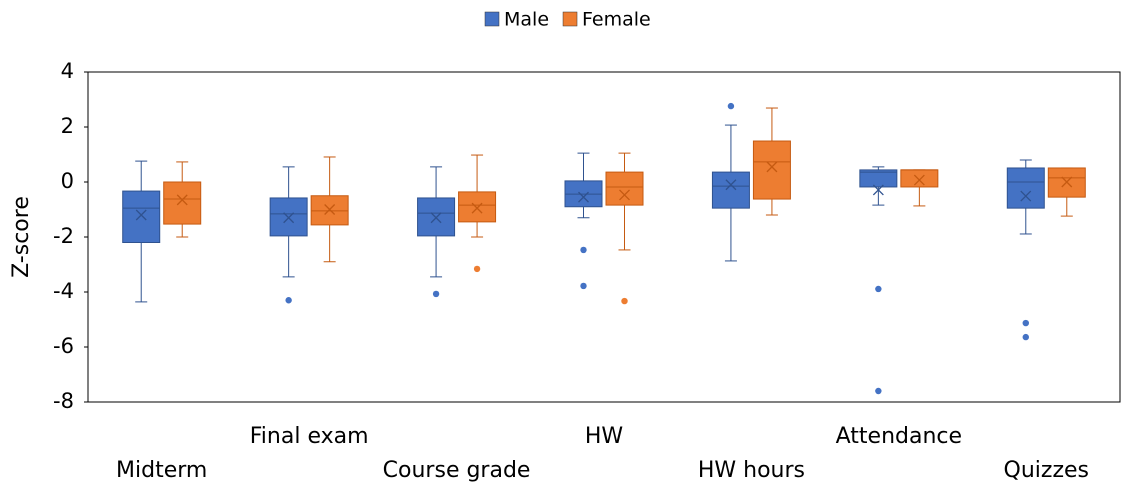 Image resolution: width=1138 pixels, height=490 pixels. I want to click on x-tick-label: Course grade, so click(457, 470).